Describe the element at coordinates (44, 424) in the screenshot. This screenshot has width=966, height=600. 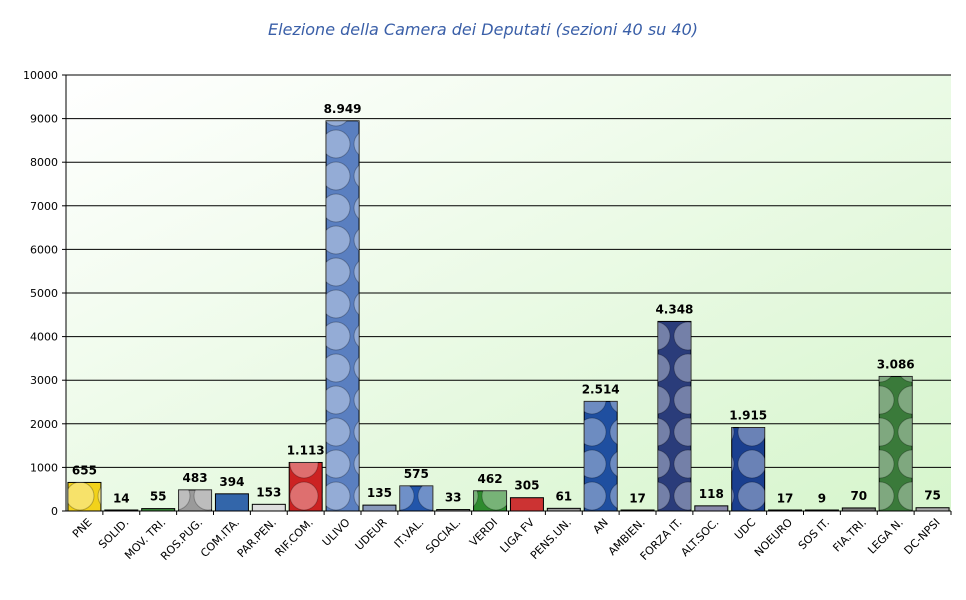
I see `y-tick-label: 2000` at that location.